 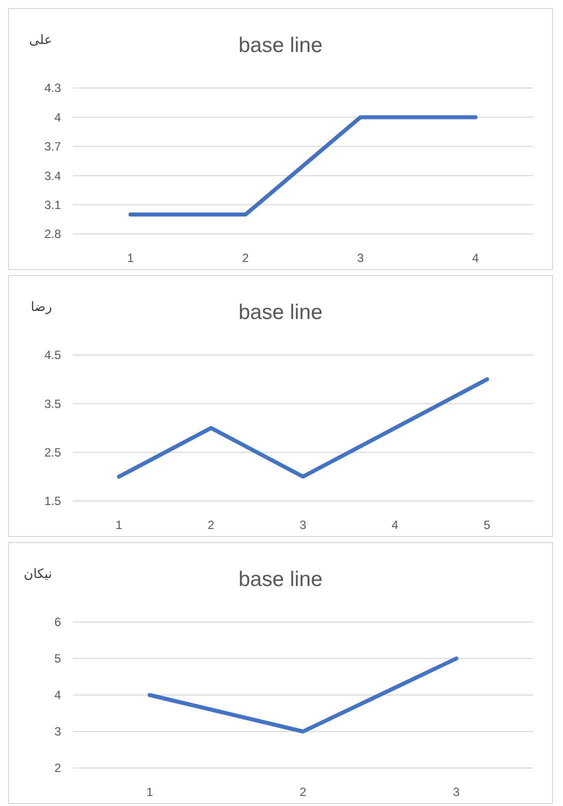 What do you see at coordinates (40, 39) in the screenshot?
I see `y-axis-title: علی` at bounding box center [40, 39].